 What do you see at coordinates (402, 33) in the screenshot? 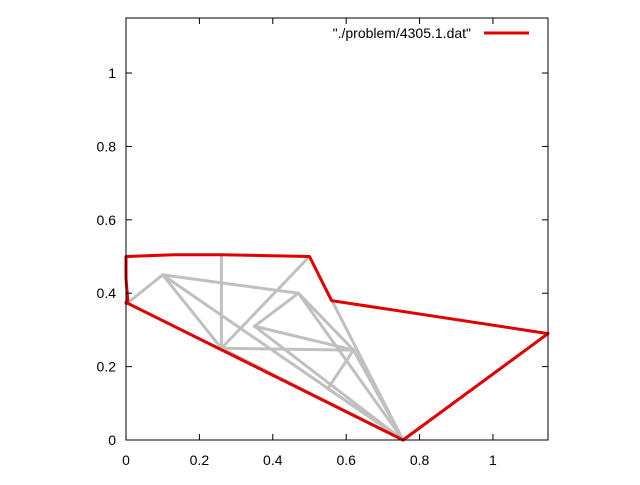
I see `legend-label: "./problem/4305.1.dat"` at bounding box center [402, 33].